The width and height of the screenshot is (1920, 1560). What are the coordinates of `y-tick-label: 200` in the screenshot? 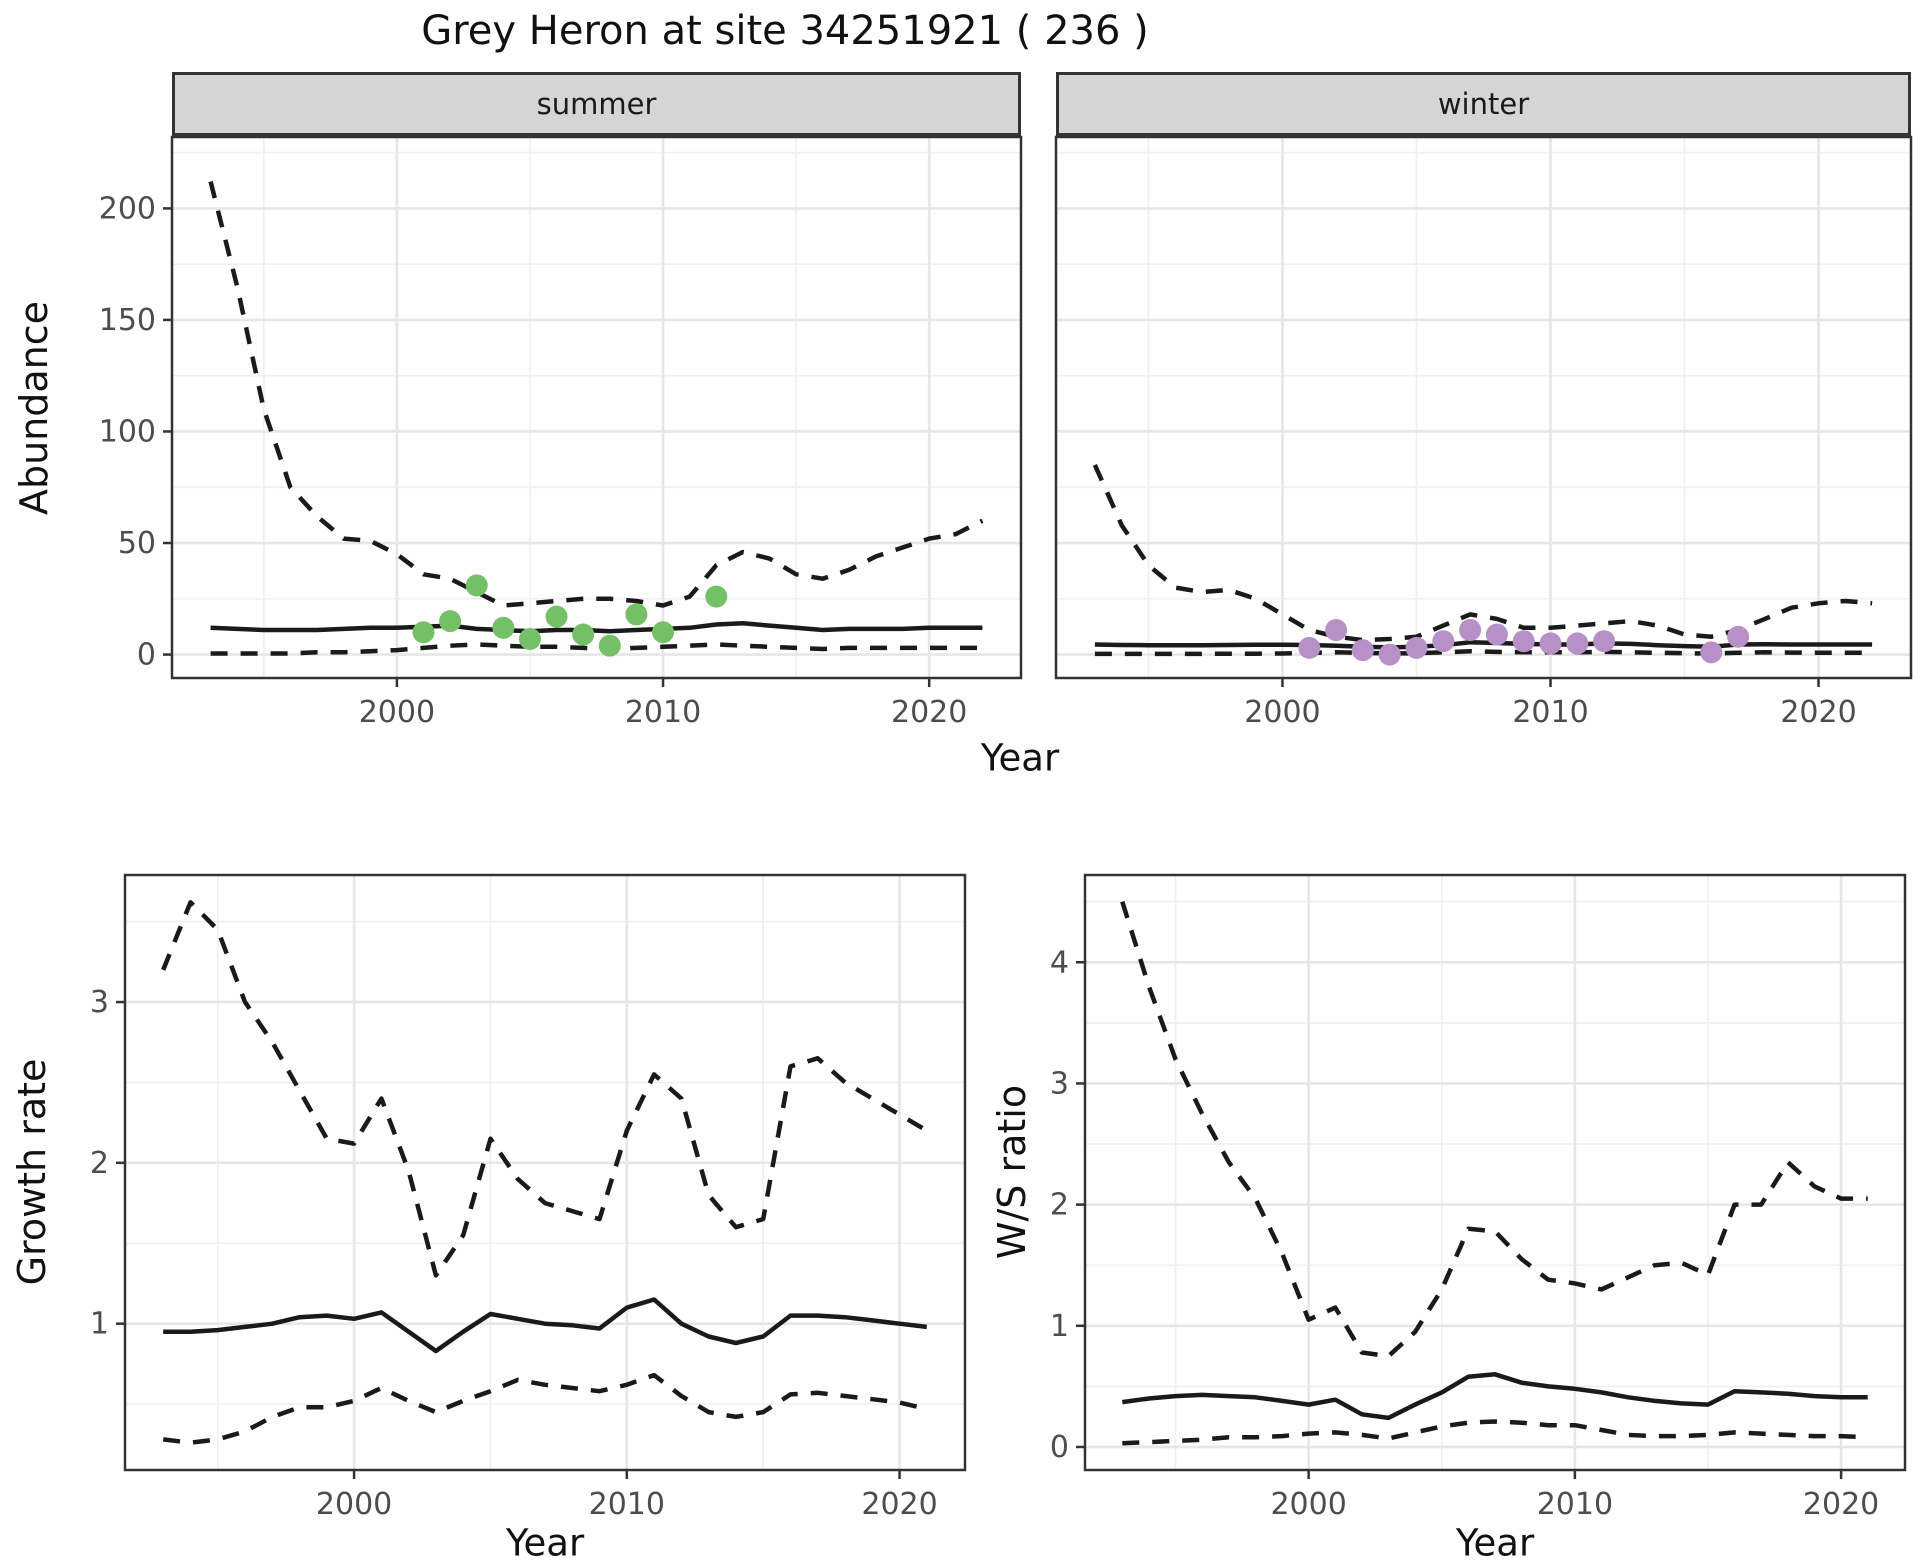 It's located at (127, 208).